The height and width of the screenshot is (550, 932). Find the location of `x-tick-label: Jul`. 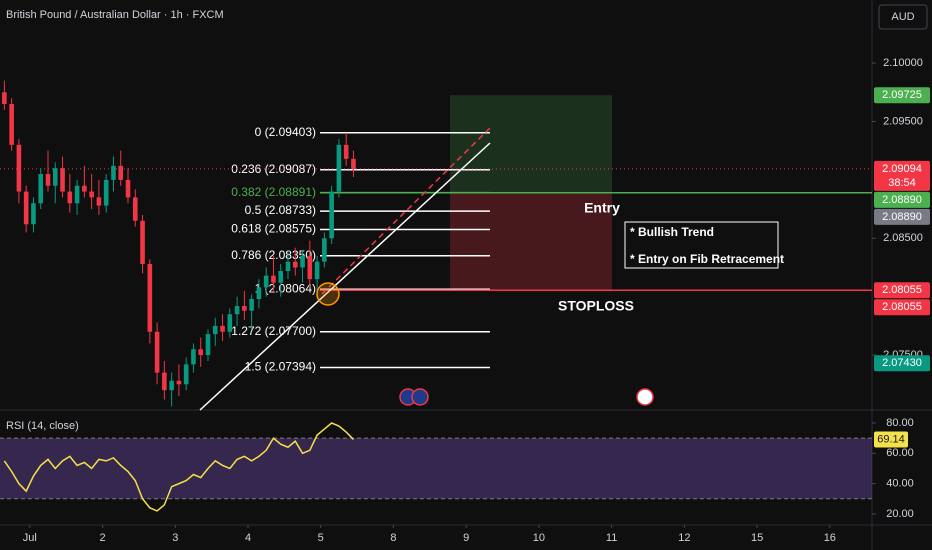

x-tick-label: Jul is located at coordinates (30, 538).